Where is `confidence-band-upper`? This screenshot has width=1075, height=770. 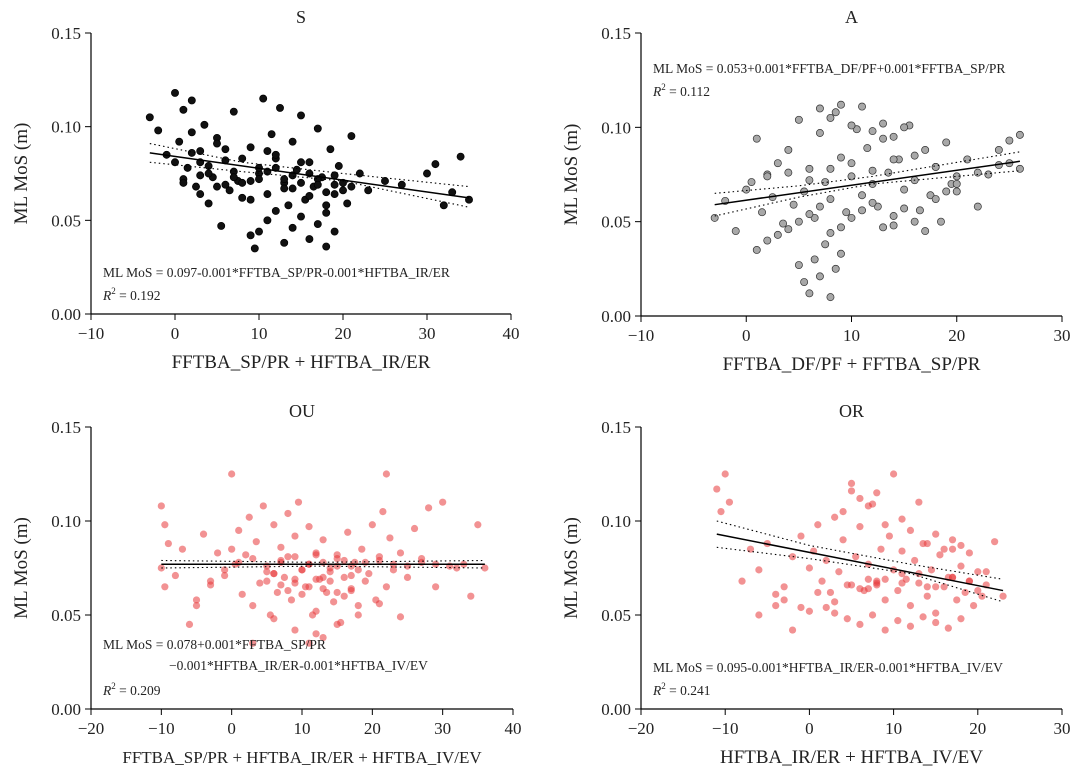
confidence-band-upper is located at coordinates (867, 172).